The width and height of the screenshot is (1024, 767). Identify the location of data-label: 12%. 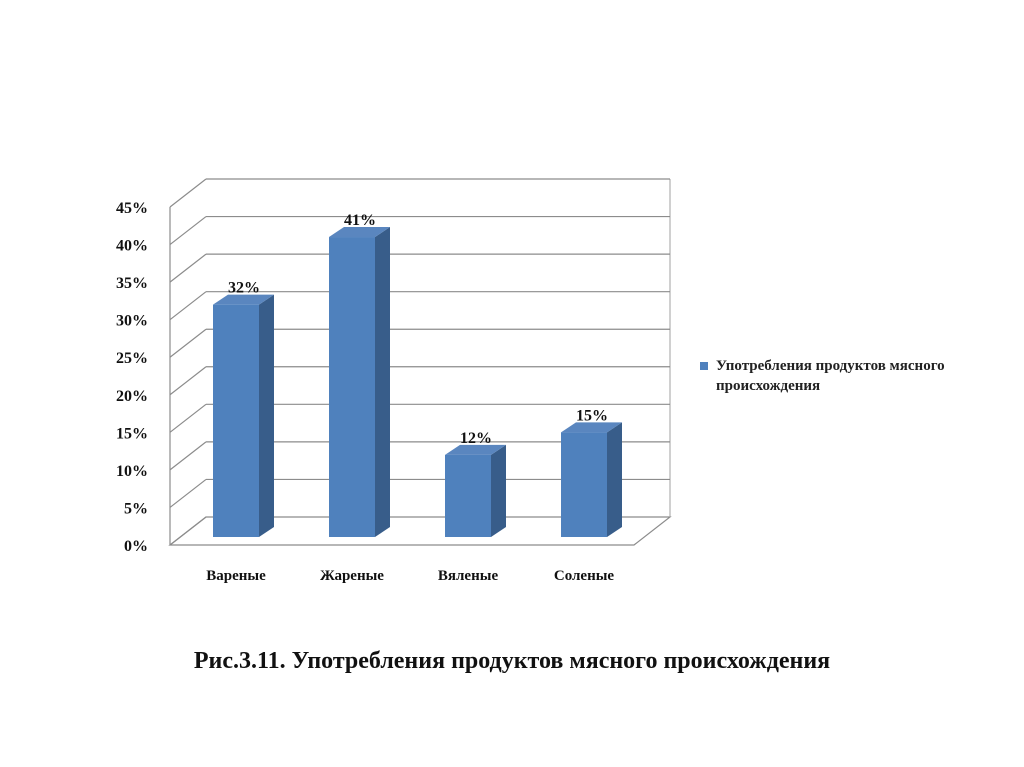
(476, 438).